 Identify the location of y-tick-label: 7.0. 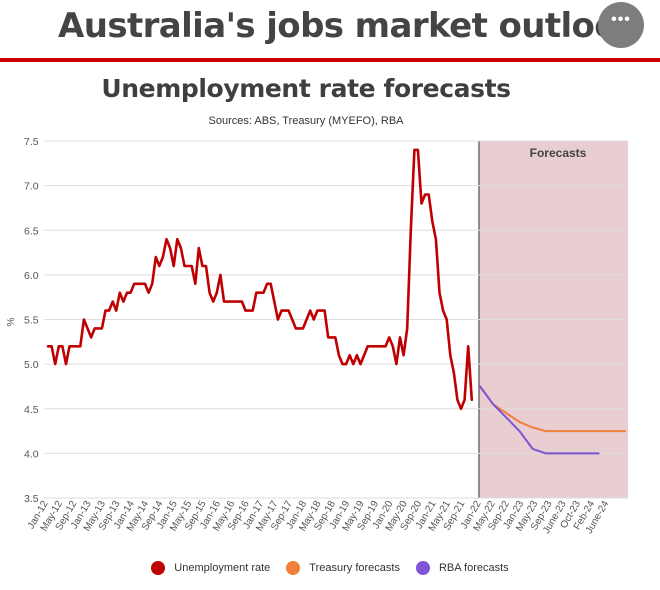
(31, 187).